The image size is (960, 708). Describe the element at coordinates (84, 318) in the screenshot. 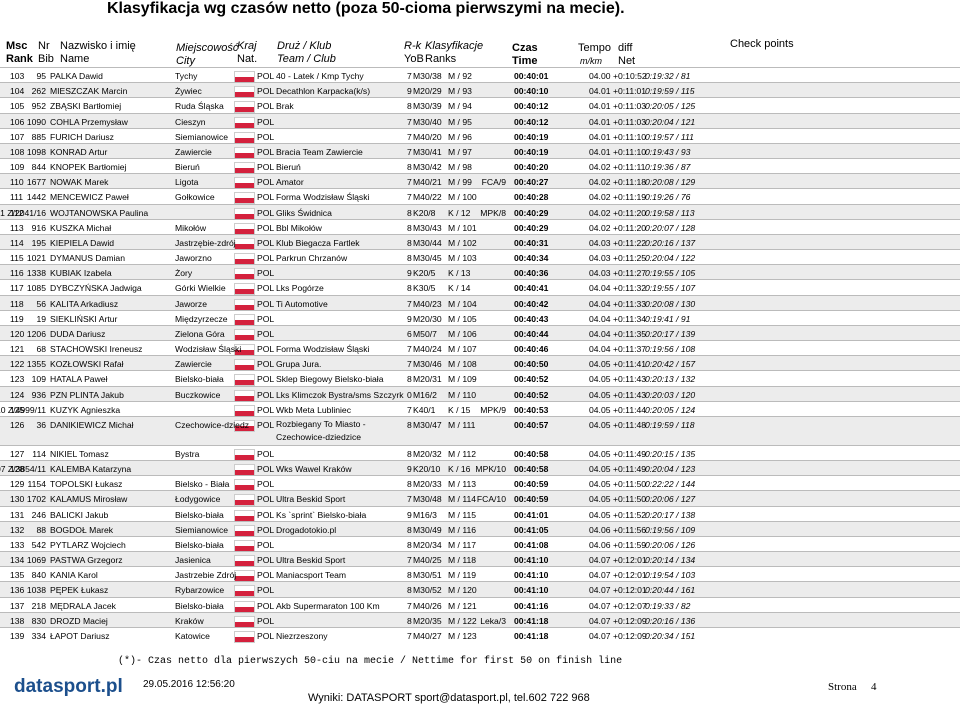

I see `name-cell: SIEKLIŃSKI Artur` at that location.